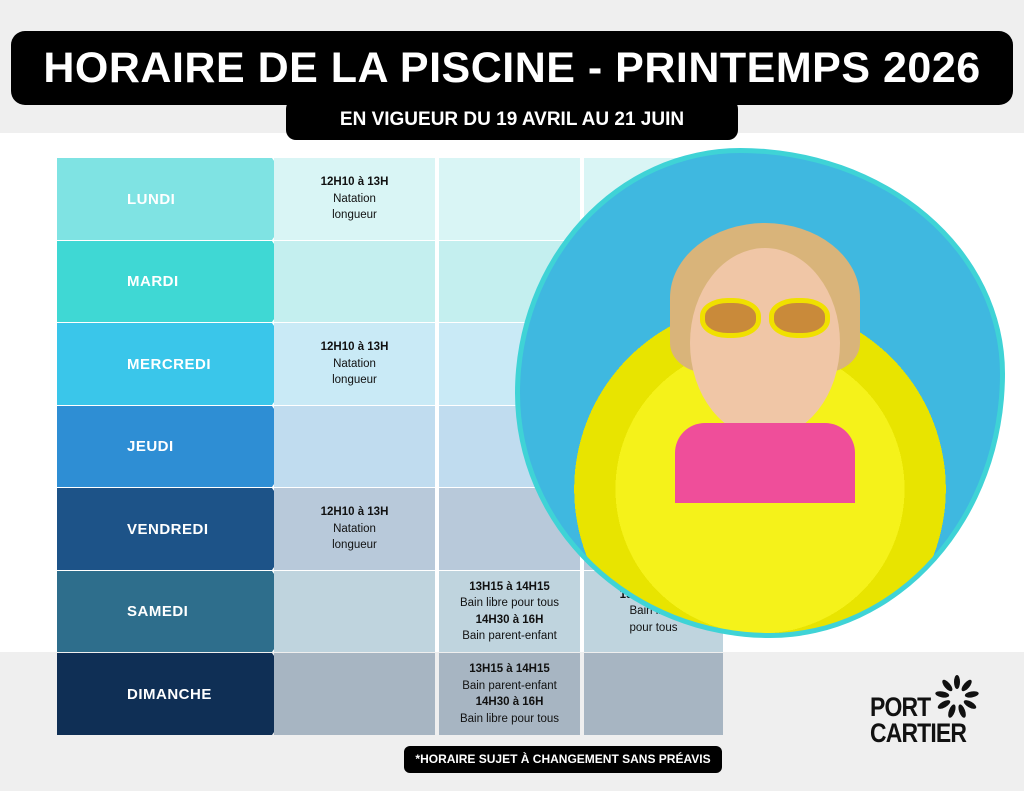  Describe the element at coordinates (765, 318) in the screenshot. I see `sunglasses` at that location.